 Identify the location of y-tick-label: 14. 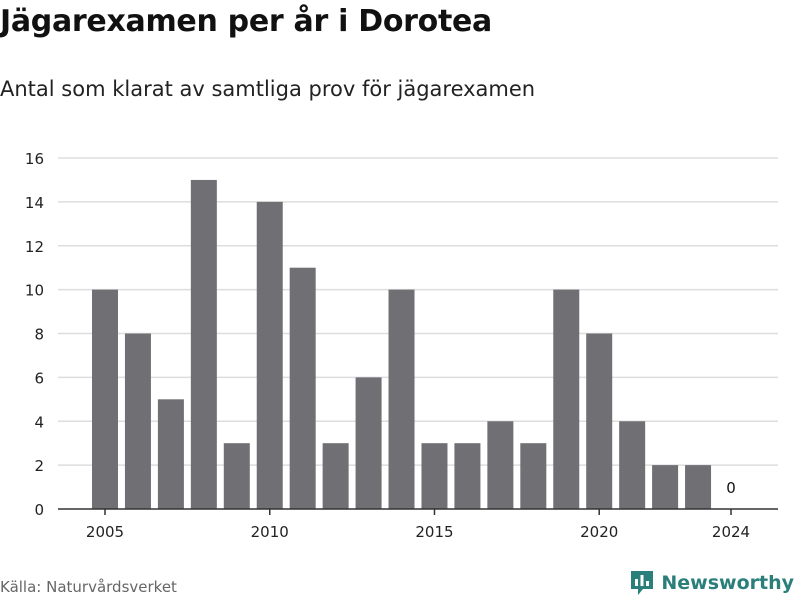
(34, 203).